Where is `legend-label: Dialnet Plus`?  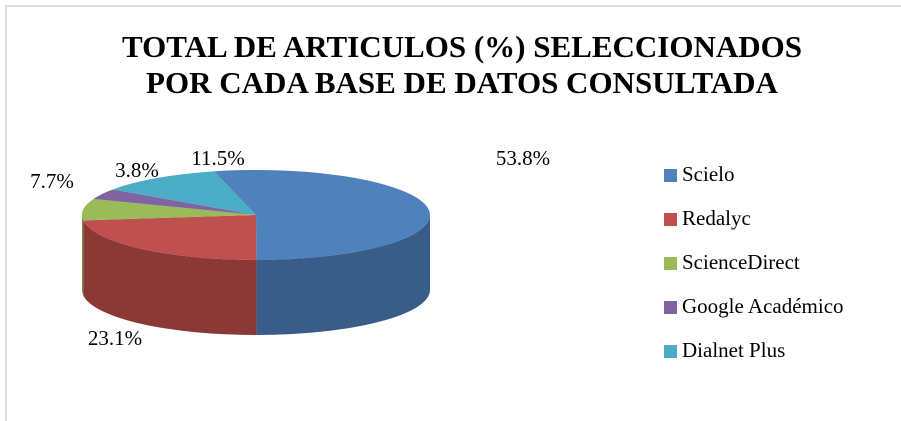
legend-label: Dialnet Plus is located at coordinates (733, 350).